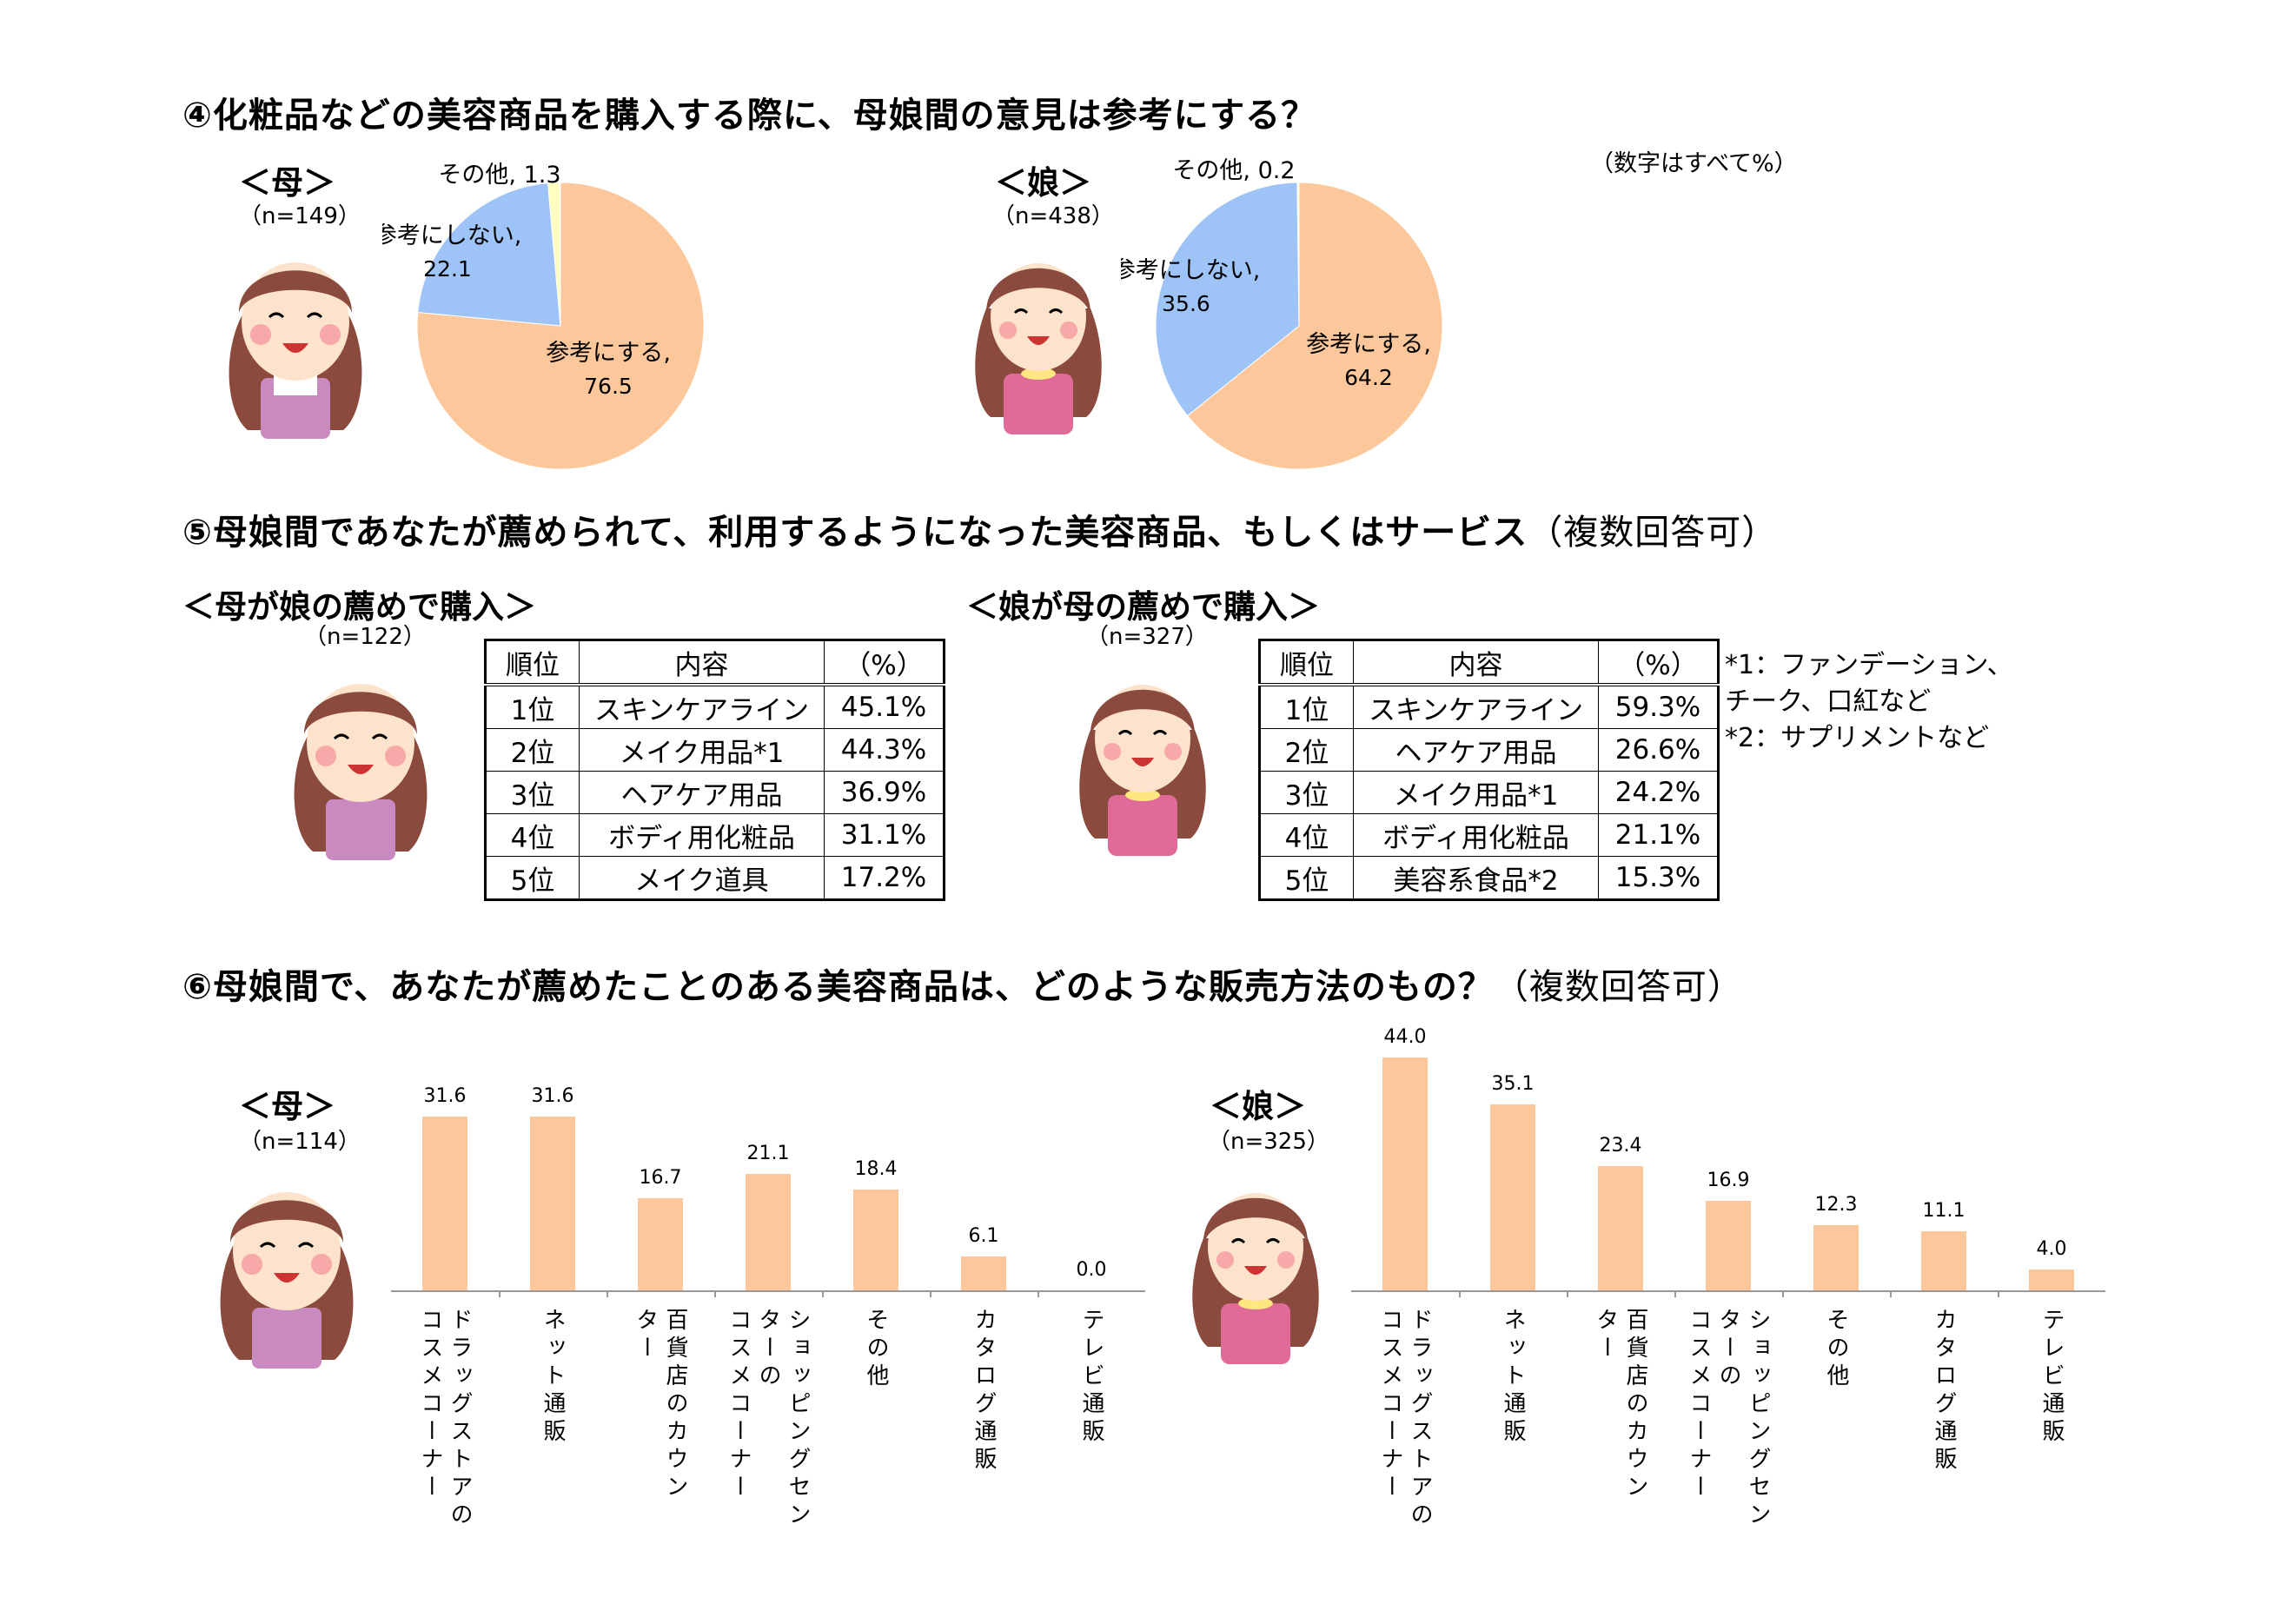 Image resolution: width=2287 pixels, height=1624 pixels. I want to click on mother-illustration, so click(296, 351).